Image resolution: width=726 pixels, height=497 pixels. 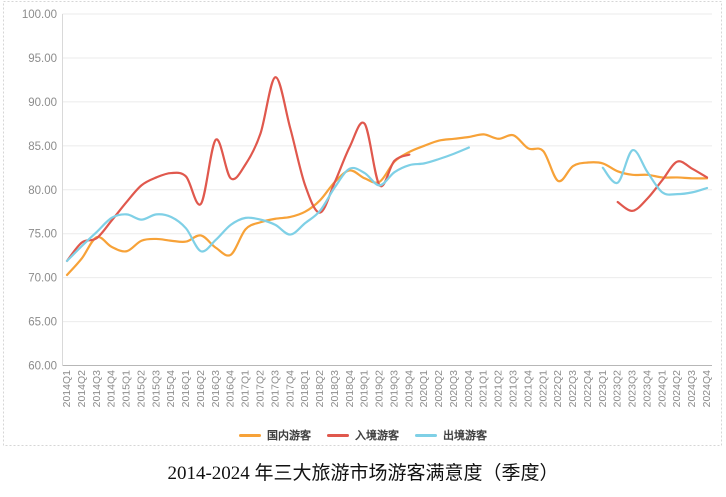 What do you see at coordinates (426, 435) in the screenshot?
I see `legend-swatch-outbound` at bounding box center [426, 435].